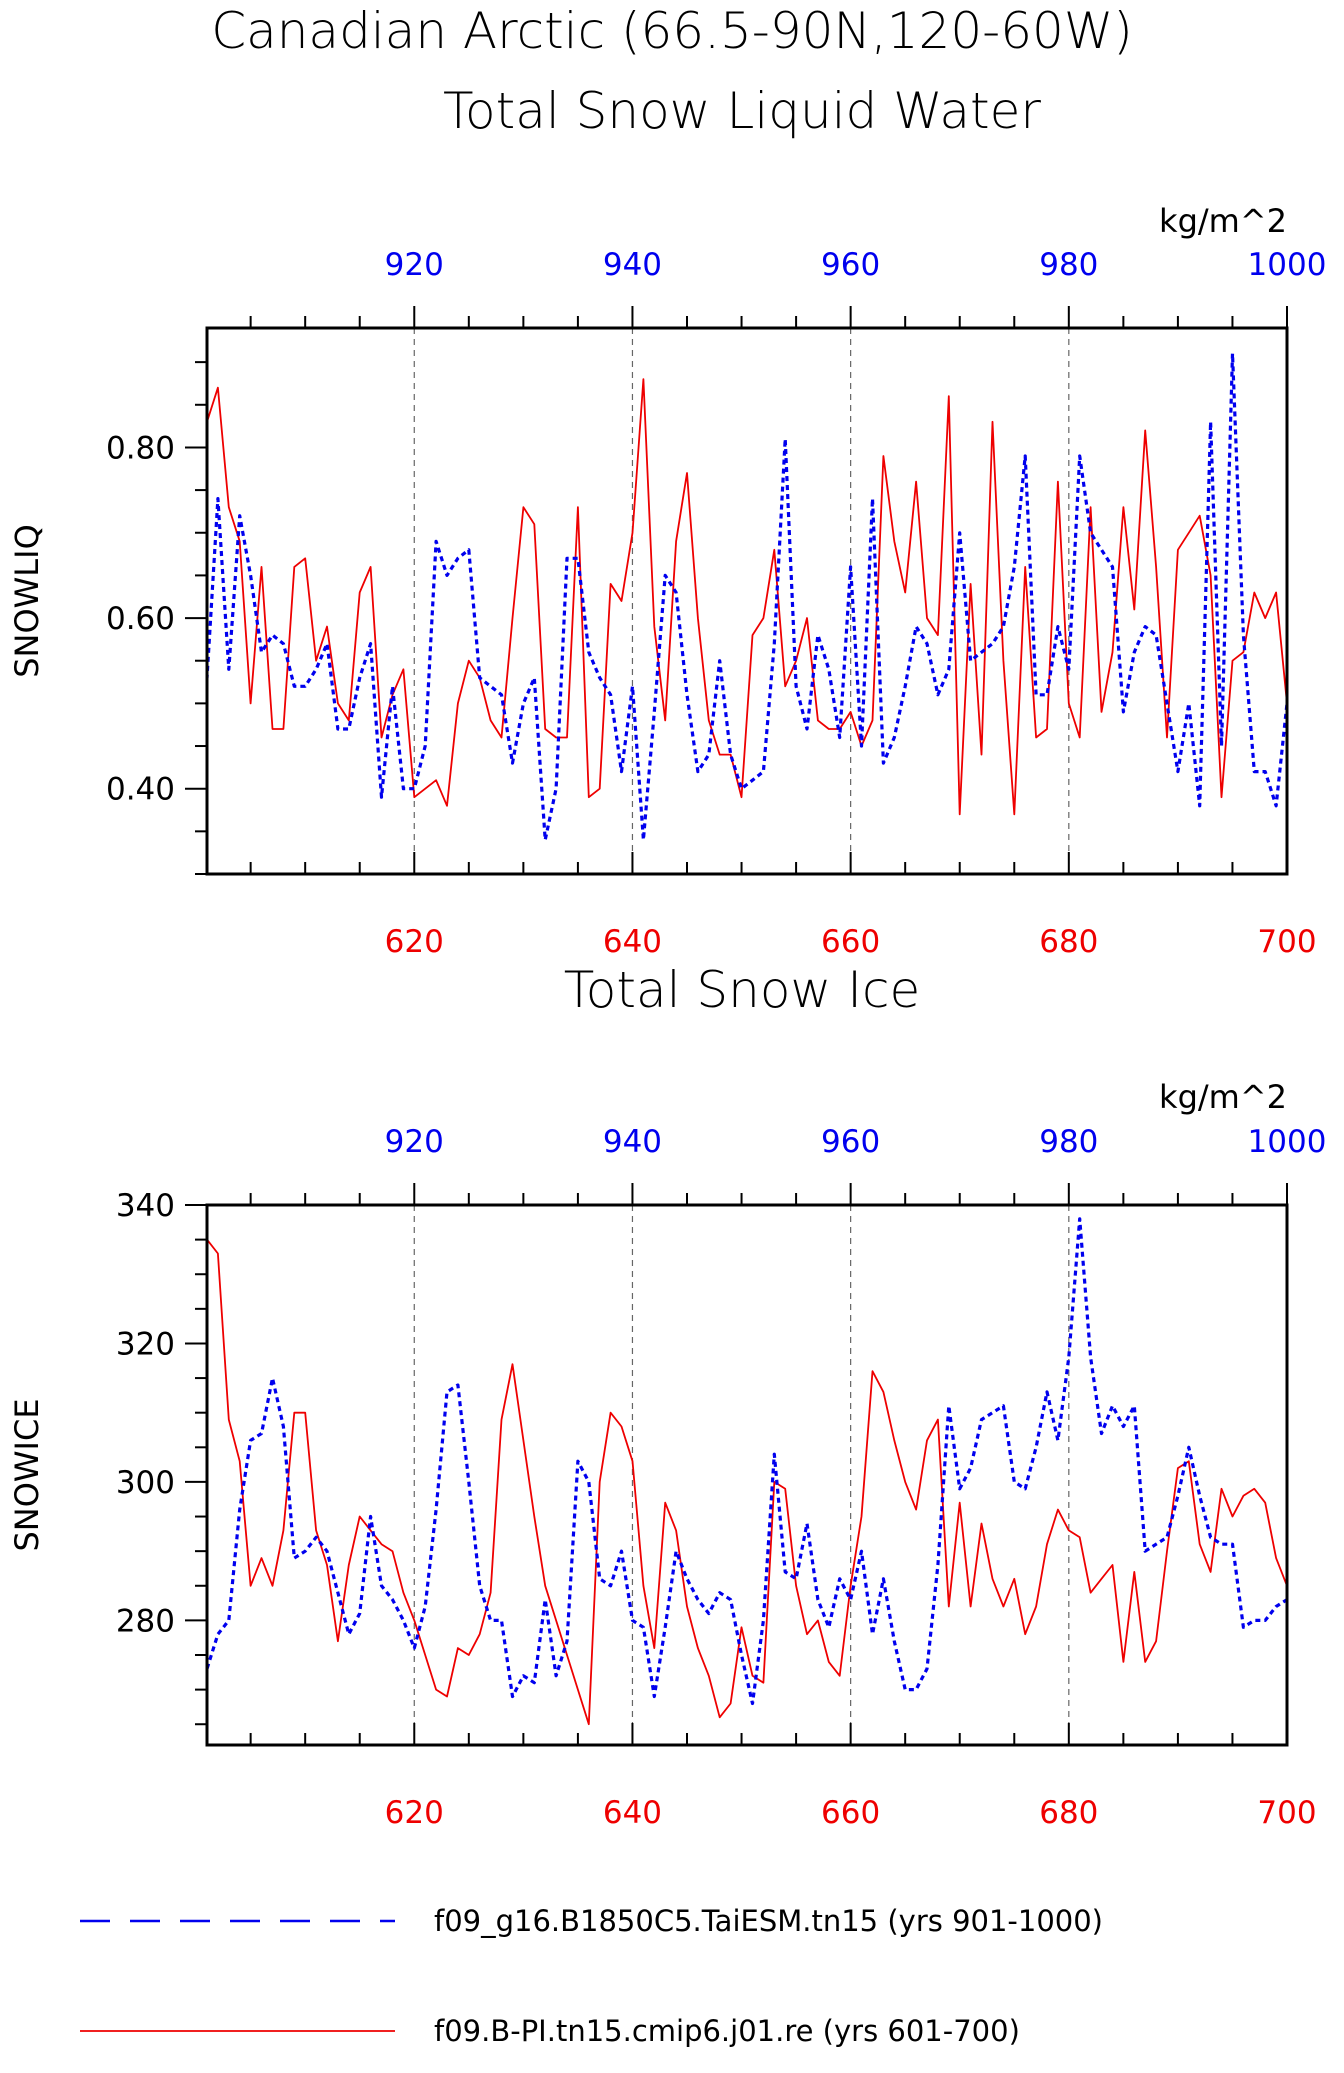 Image resolution: width=1344 pixels, height=2073 pixels. I want to click on chart-title: Total Snow Liquid Water, so click(742, 111).